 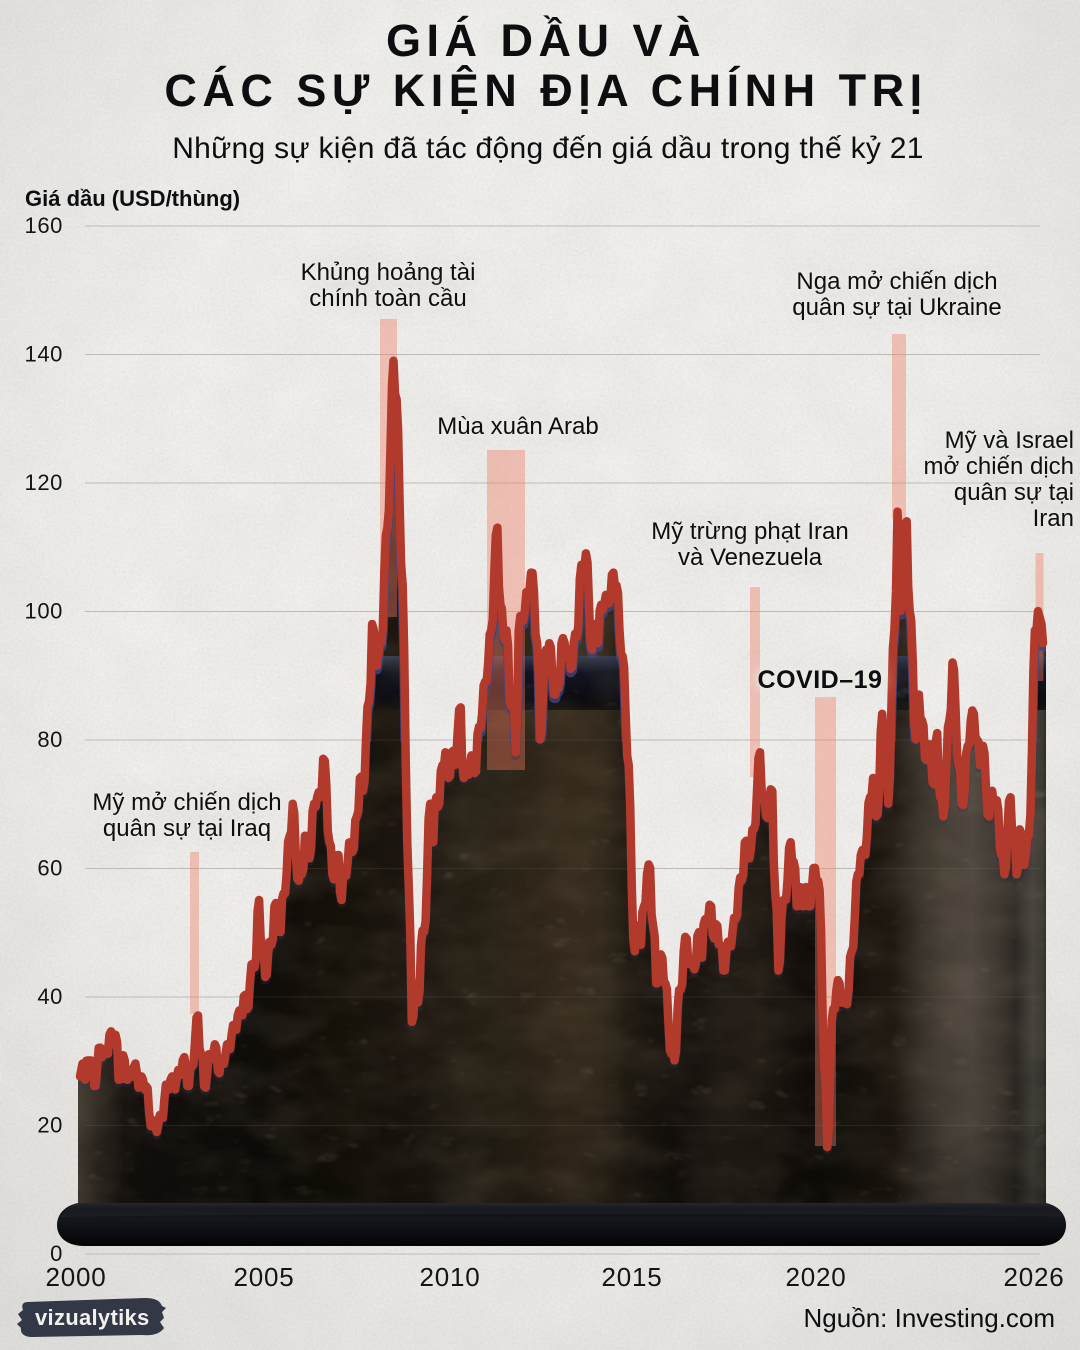 What do you see at coordinates (815, 1277) in the screenshot?
I see `svg-text: 2020` at bounding box center [815, 1277].